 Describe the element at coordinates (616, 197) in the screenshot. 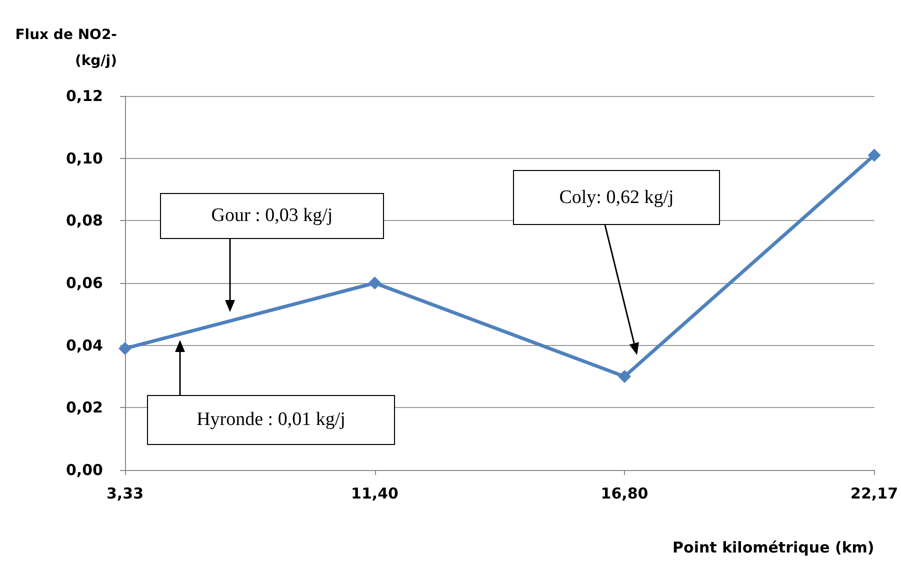

I see `callout-box: Coly: 0,62 kg/j` at that location.